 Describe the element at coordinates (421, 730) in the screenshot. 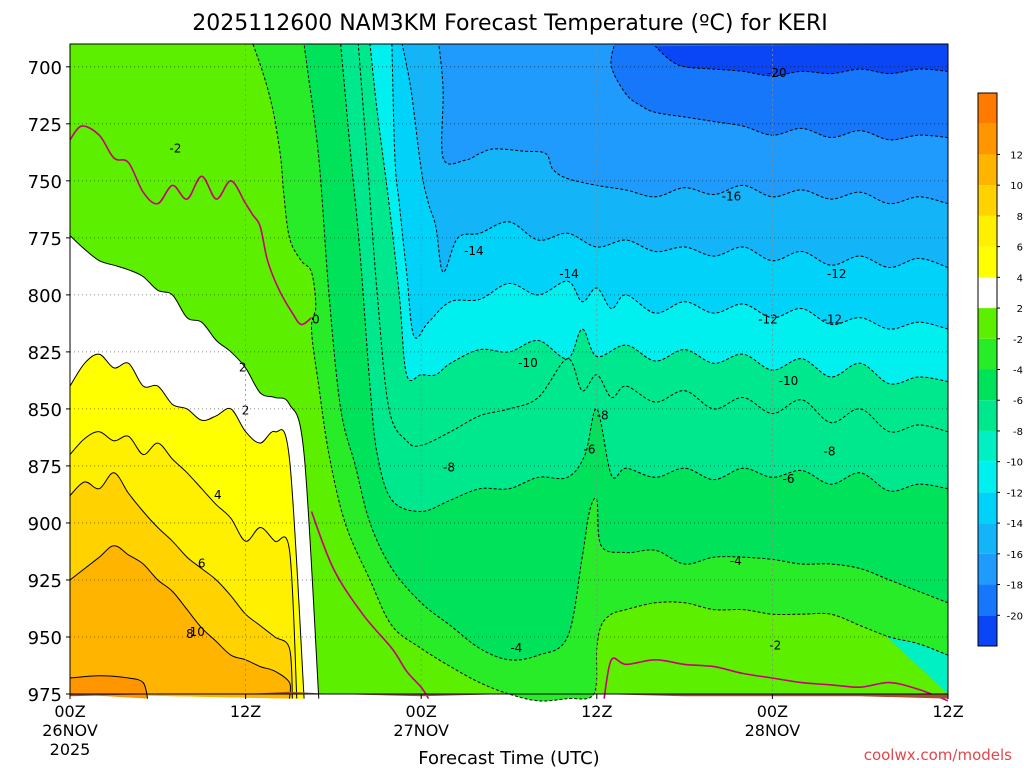

I see `x-tick-date: 27NOV` at that location.